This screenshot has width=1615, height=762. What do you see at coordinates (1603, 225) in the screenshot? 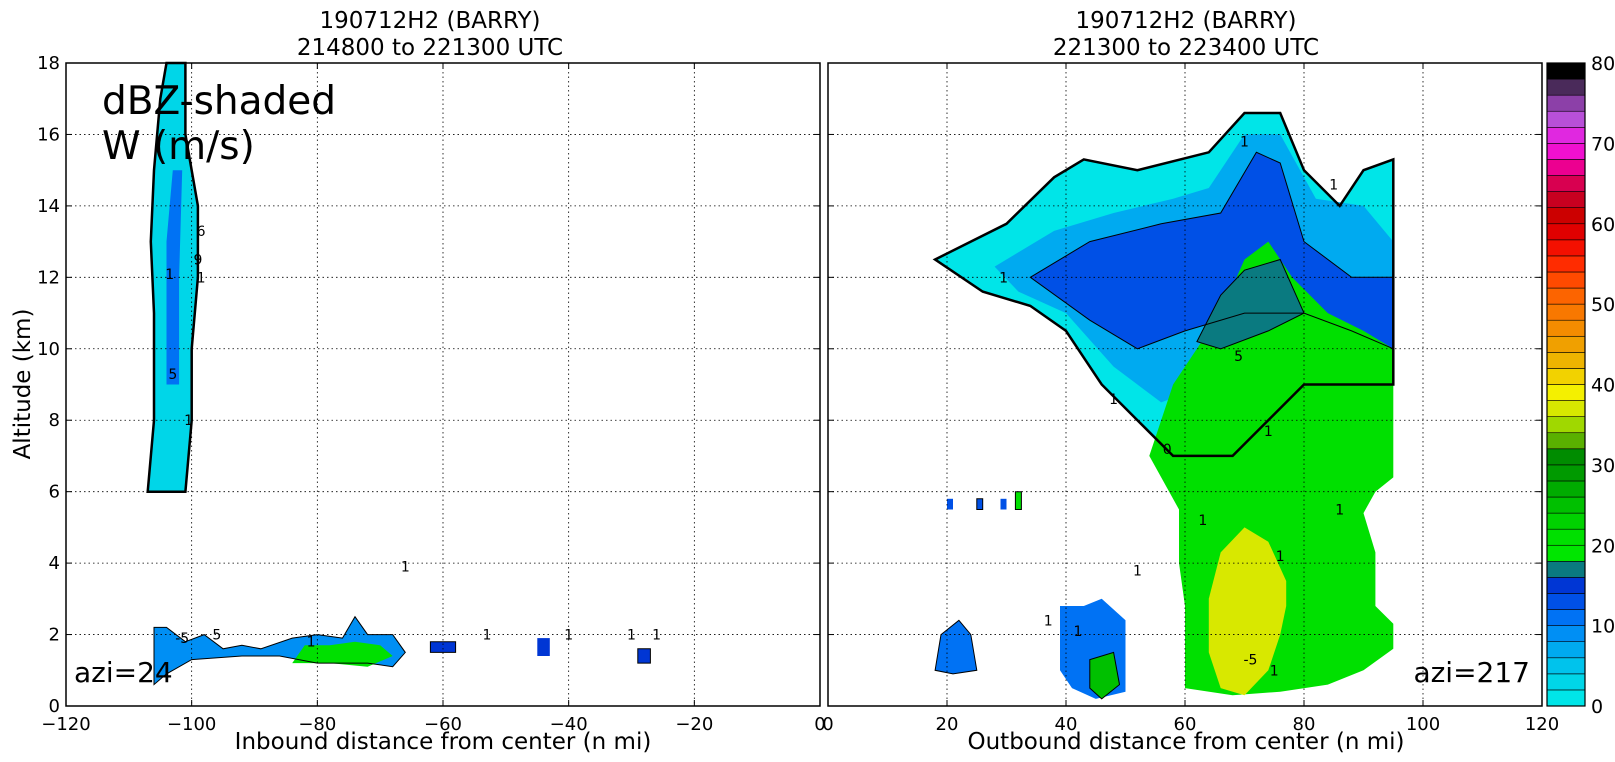
I see `colorbar-tick-label: 60` at bounding box center [1603, 225].